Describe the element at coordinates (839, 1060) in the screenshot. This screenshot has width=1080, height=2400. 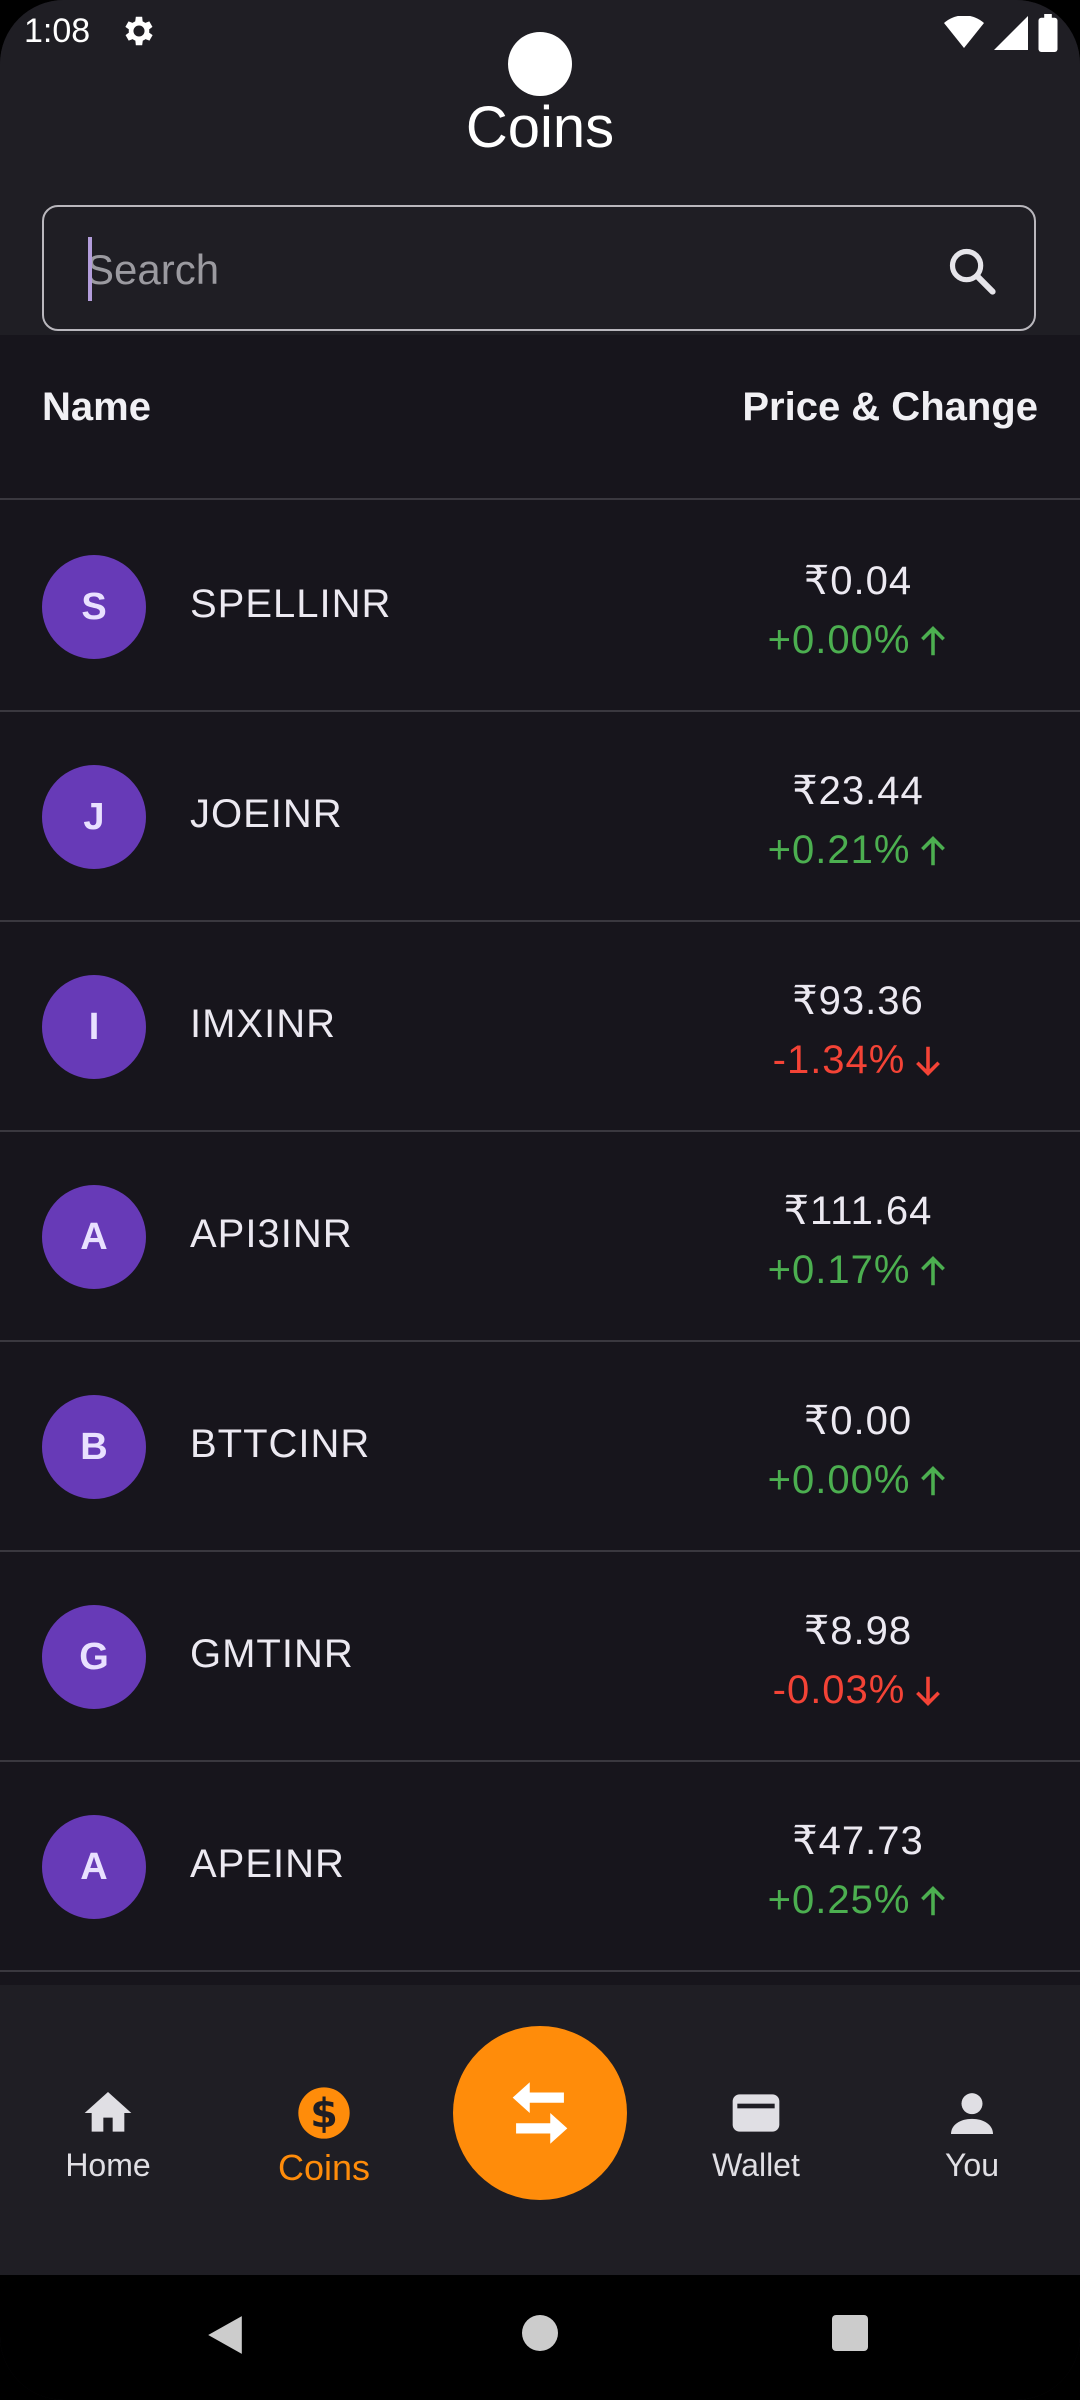
I see `coin-change-percent: -1.34%` at that location.